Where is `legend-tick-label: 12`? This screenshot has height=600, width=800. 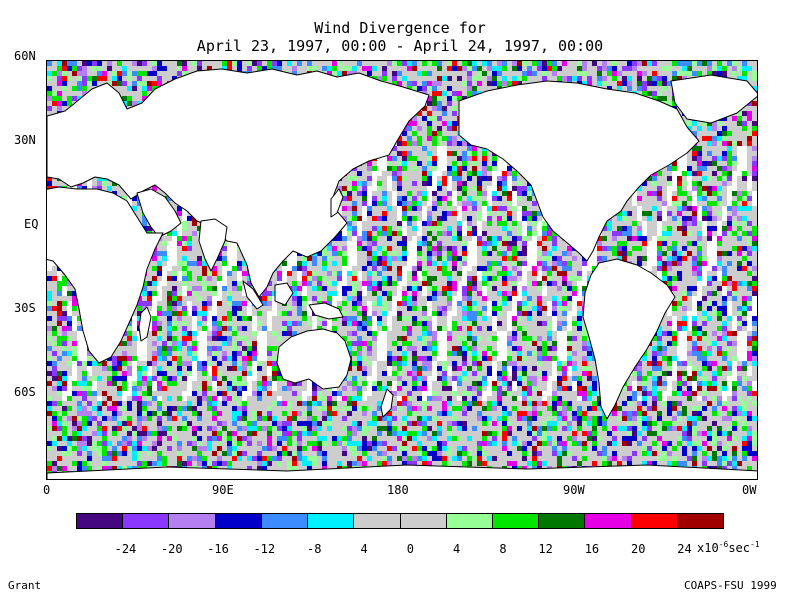
legend-tick-label: 12 is located at coordinates (545, 549).